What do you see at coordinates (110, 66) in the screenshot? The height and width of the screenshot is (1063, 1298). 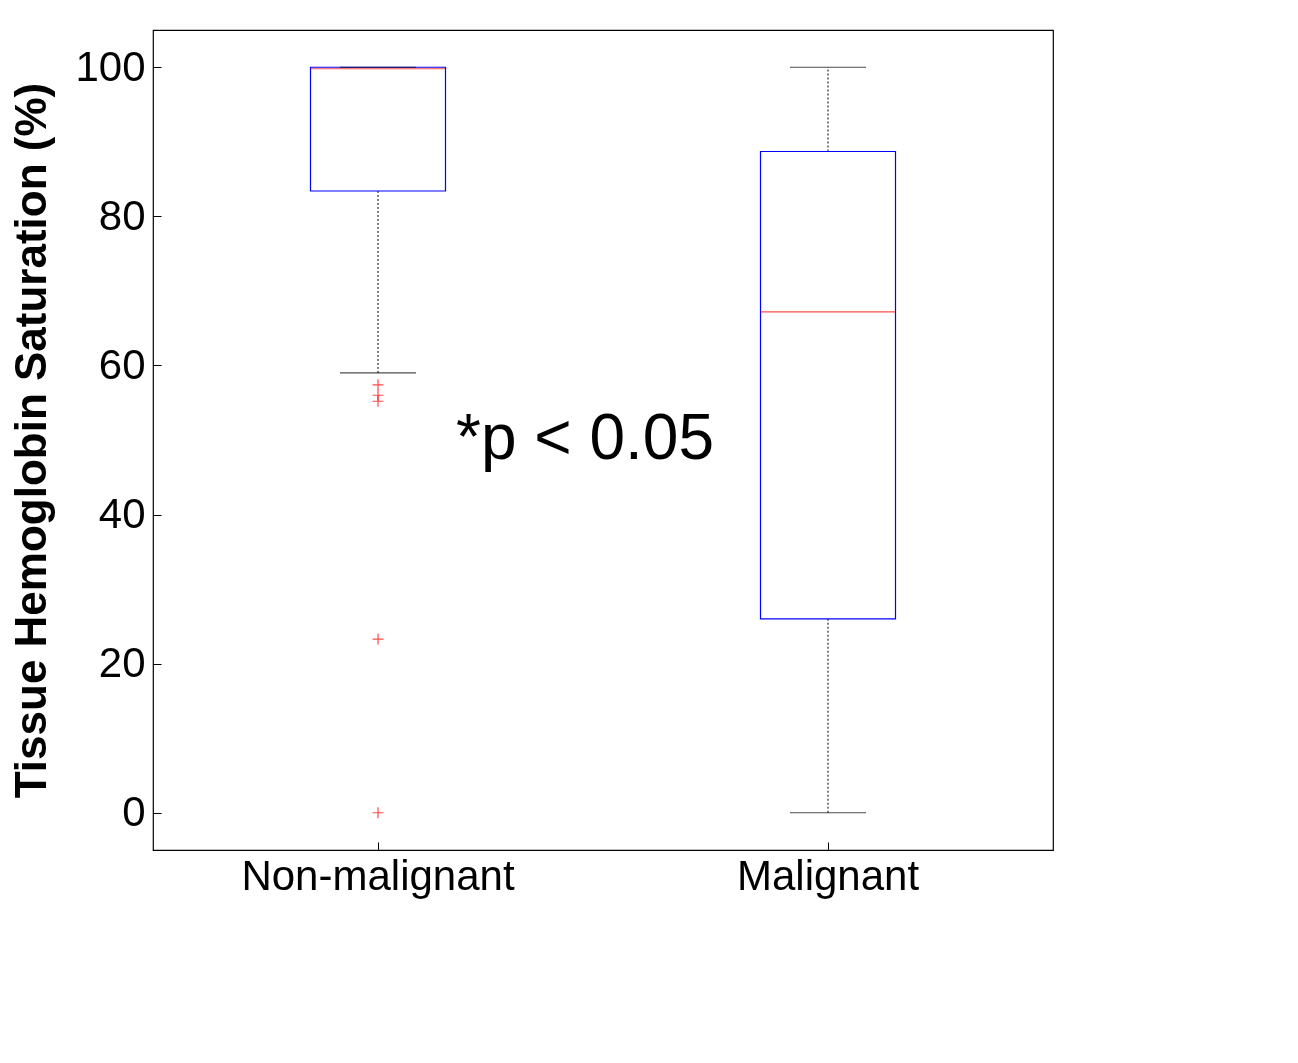 I see `y-tick-label: 100` at bounding box center [110, 66].